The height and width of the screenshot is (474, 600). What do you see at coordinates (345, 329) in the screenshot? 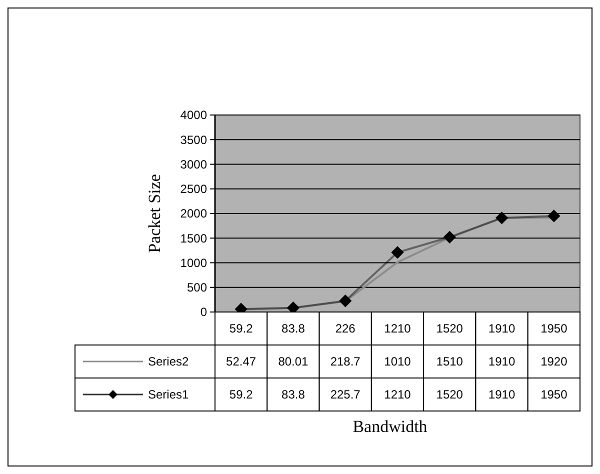
I see `x-tick-label: 226` at bounding box center [345, 329].